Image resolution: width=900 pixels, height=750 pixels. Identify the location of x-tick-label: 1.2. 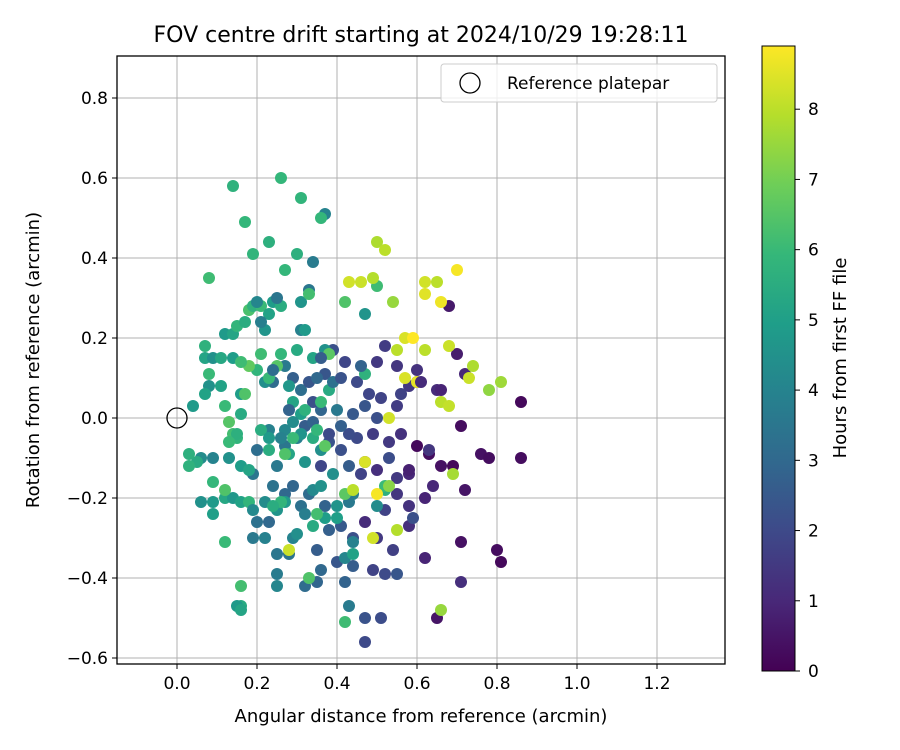
(656, 684).